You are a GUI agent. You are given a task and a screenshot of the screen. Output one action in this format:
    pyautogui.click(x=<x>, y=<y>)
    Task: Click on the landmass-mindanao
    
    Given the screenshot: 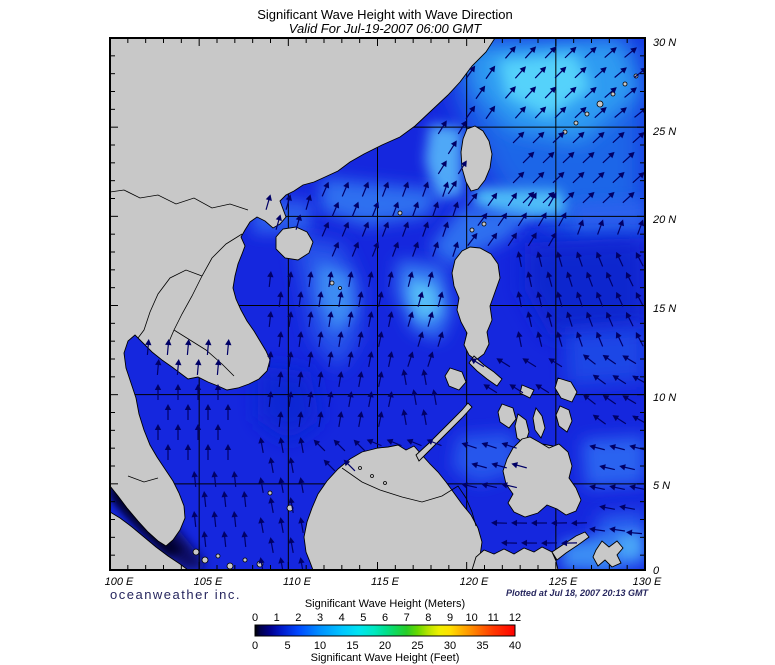 What is the action you would take?
    pyautogui.click(x=542, y=477)
    